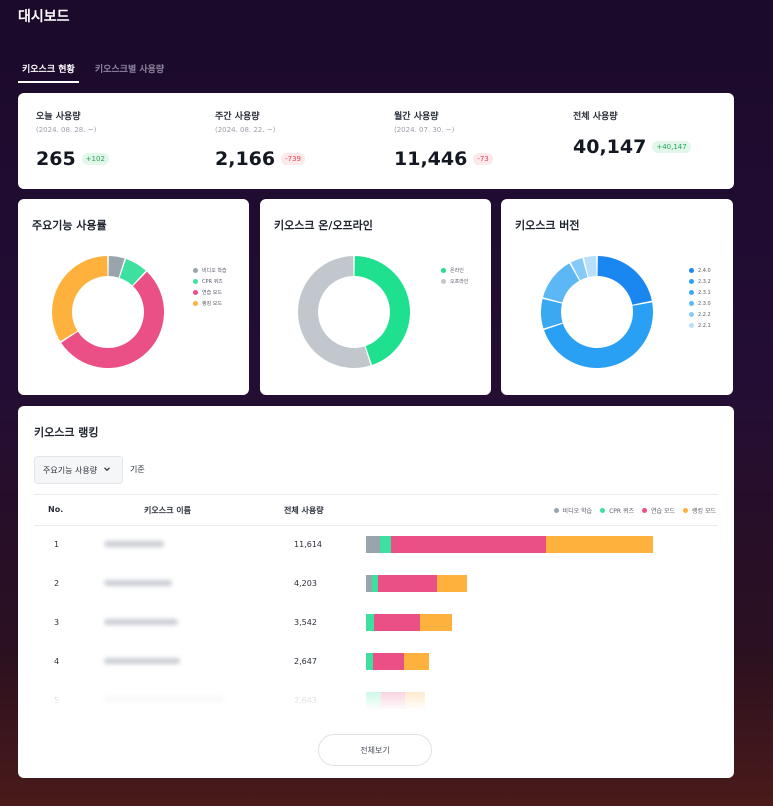 The width and height of the screenshot is (773, 806). What do you see at coordinates (137, 469) in the screenshot?
I see `select-suffix: 기준` at bounding box center [137, 469].